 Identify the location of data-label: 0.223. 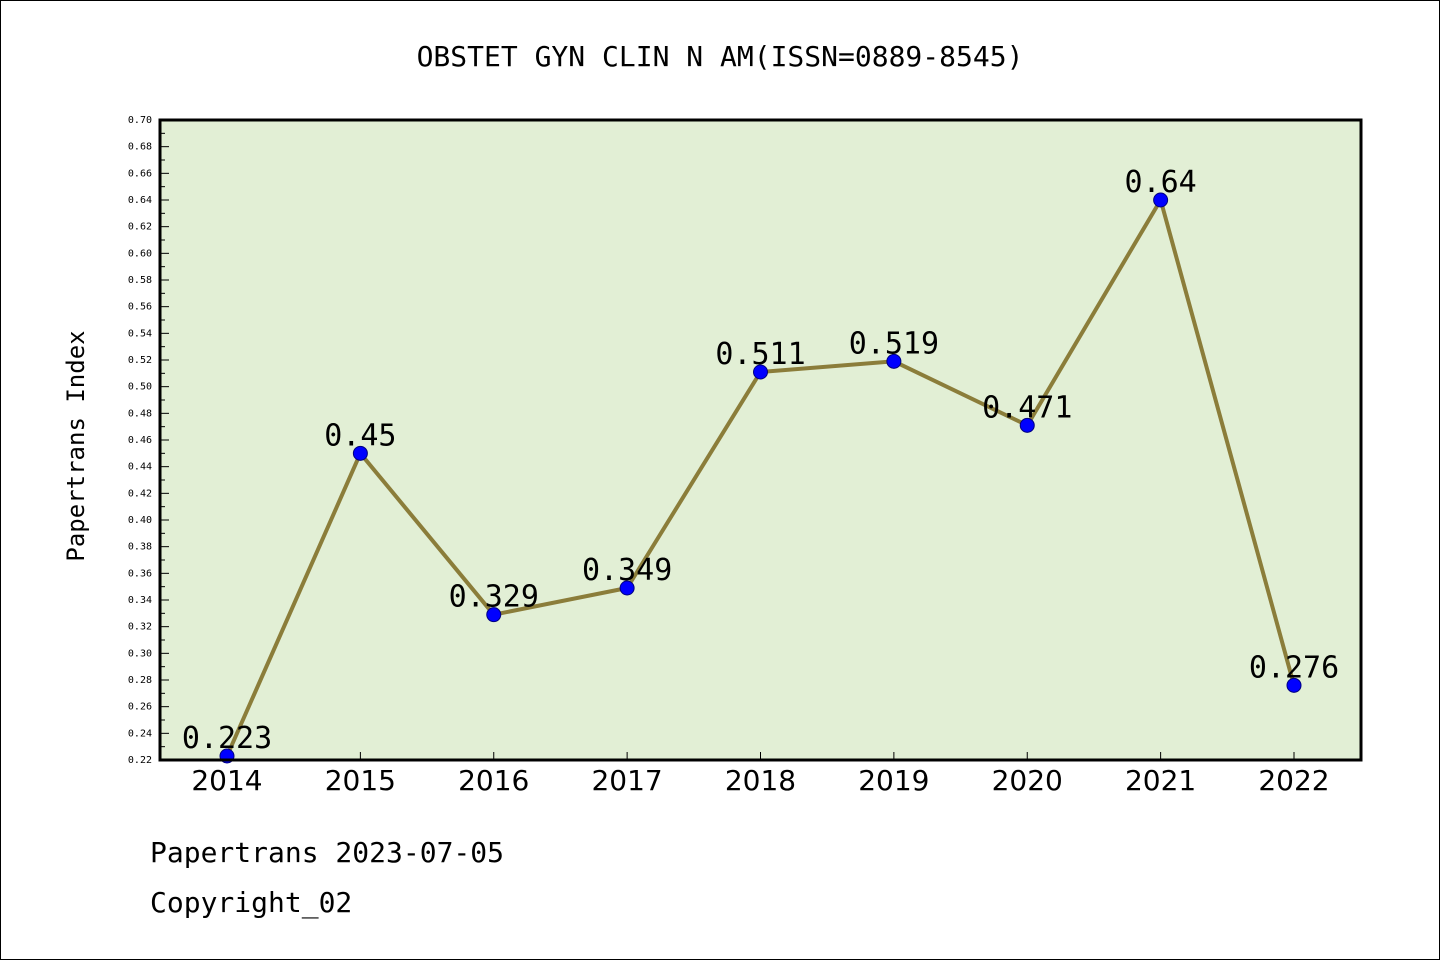
(227, 738).